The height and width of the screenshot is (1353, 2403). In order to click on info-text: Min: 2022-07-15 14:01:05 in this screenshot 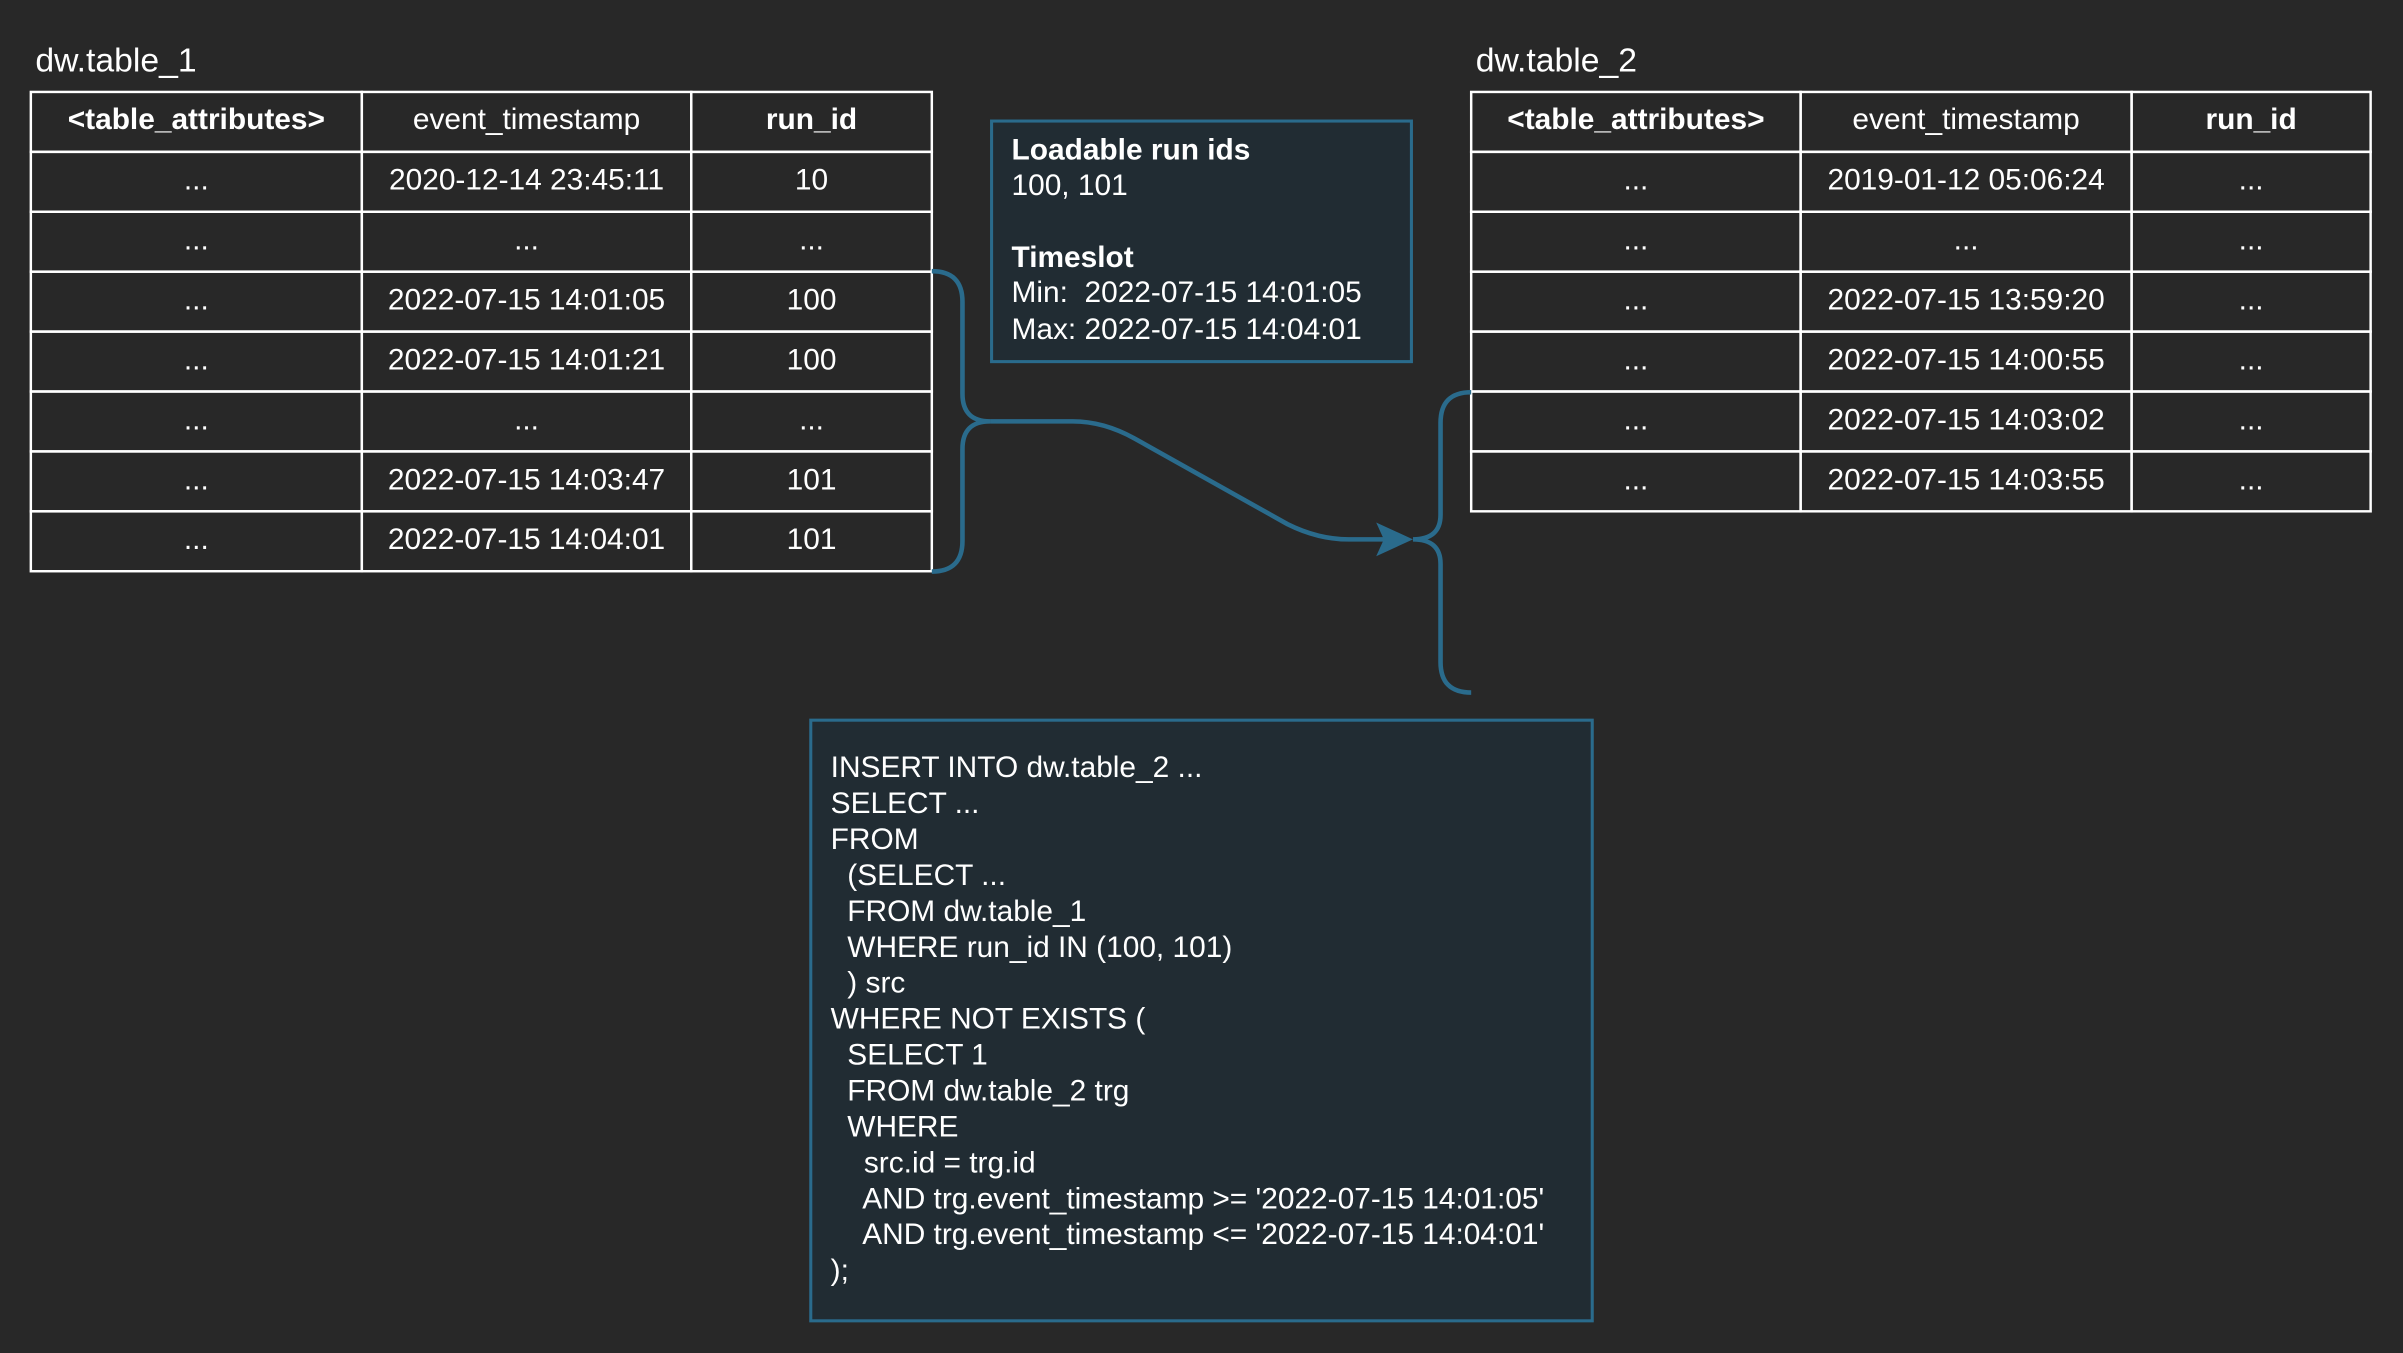, I will do `click(1186, 292)`.